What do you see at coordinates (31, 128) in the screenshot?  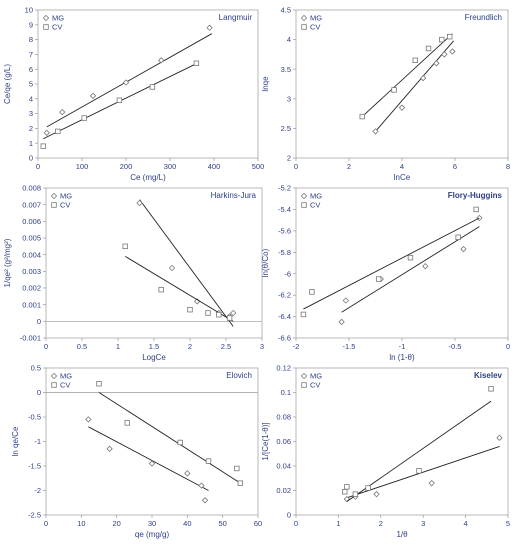 I see `y-tick-label: 2` at bounding box center [31, 128].